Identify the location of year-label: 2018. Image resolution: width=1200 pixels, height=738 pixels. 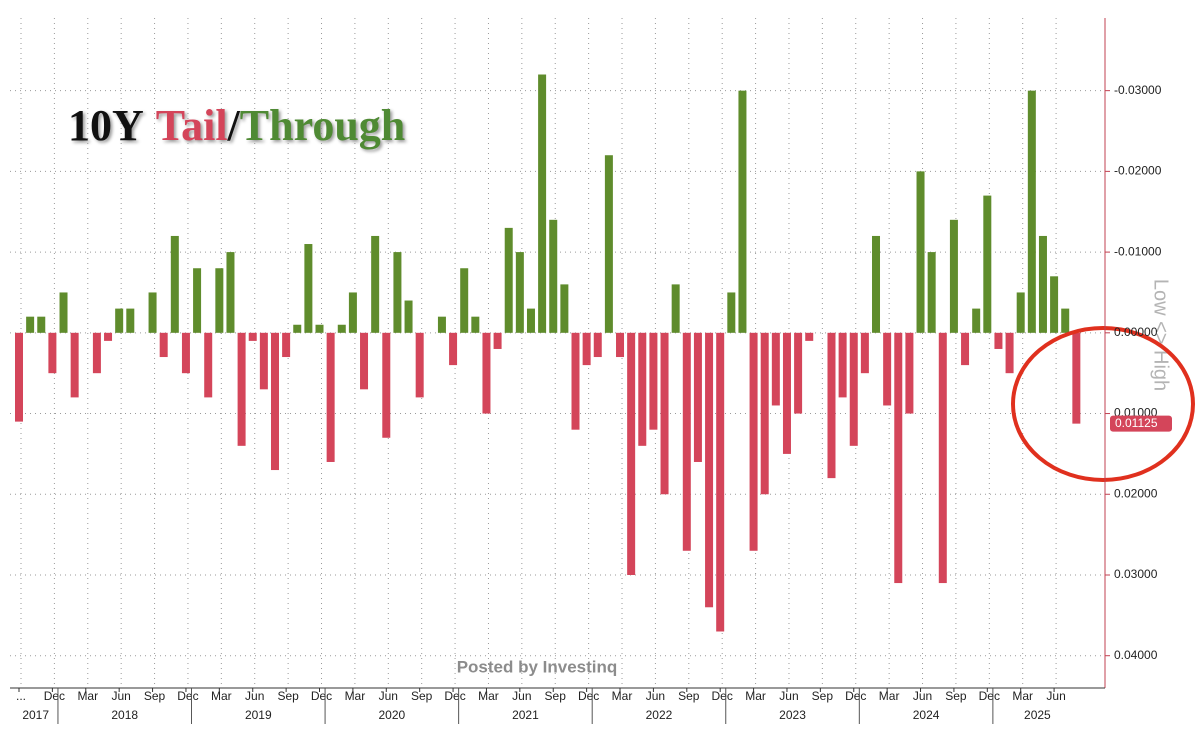
(124, 715).